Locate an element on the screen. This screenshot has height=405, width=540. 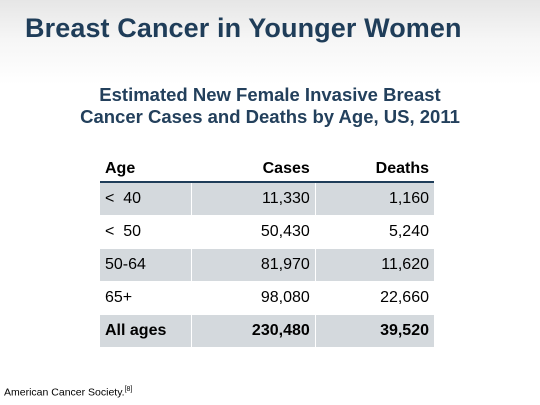
header-cases: Cases is located at coordinates (253, 169).